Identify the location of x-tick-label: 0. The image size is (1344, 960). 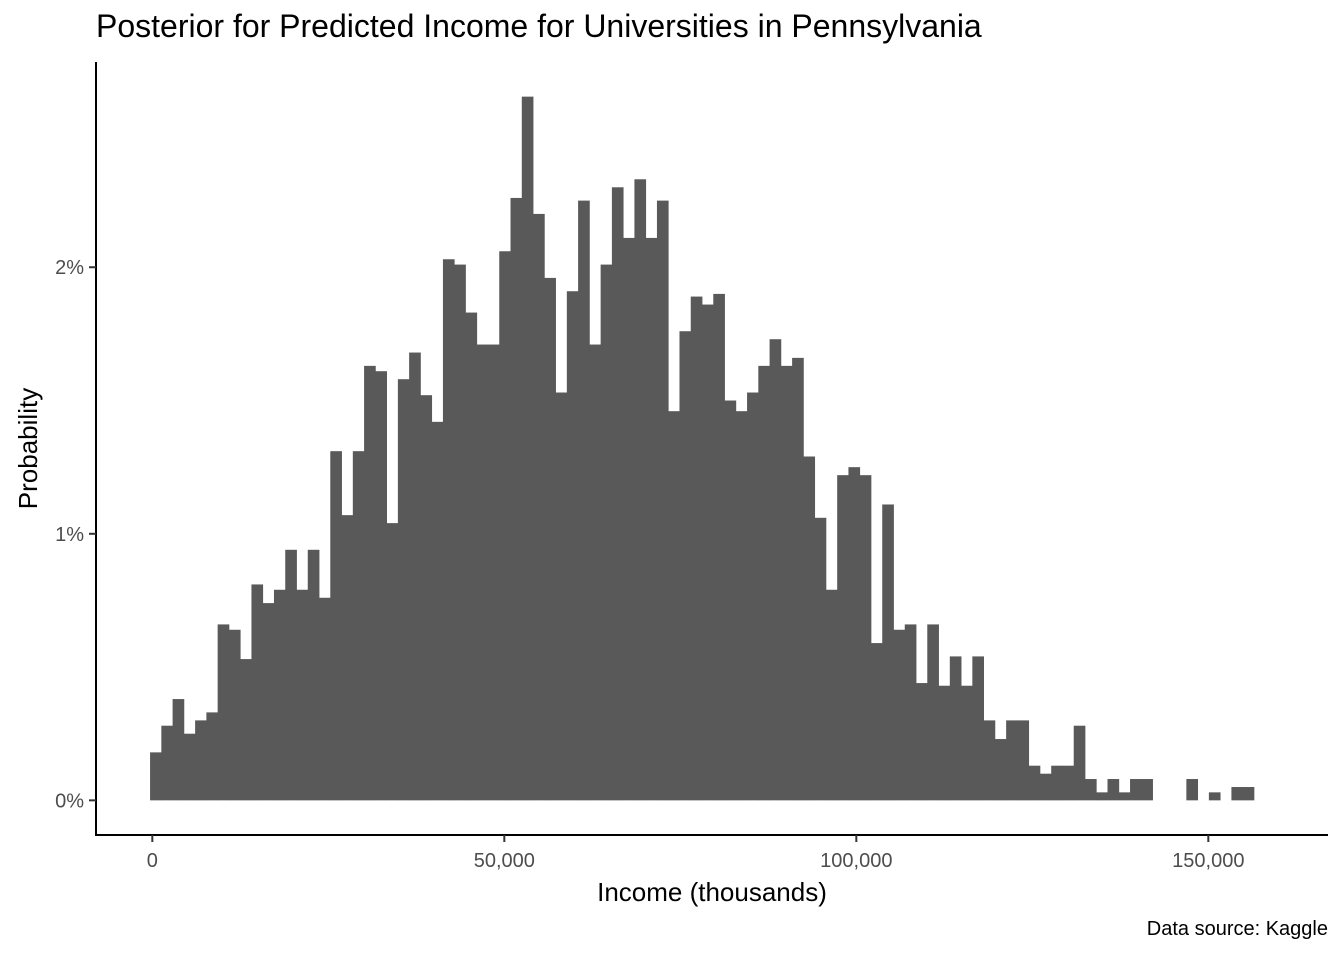
(152, 861).